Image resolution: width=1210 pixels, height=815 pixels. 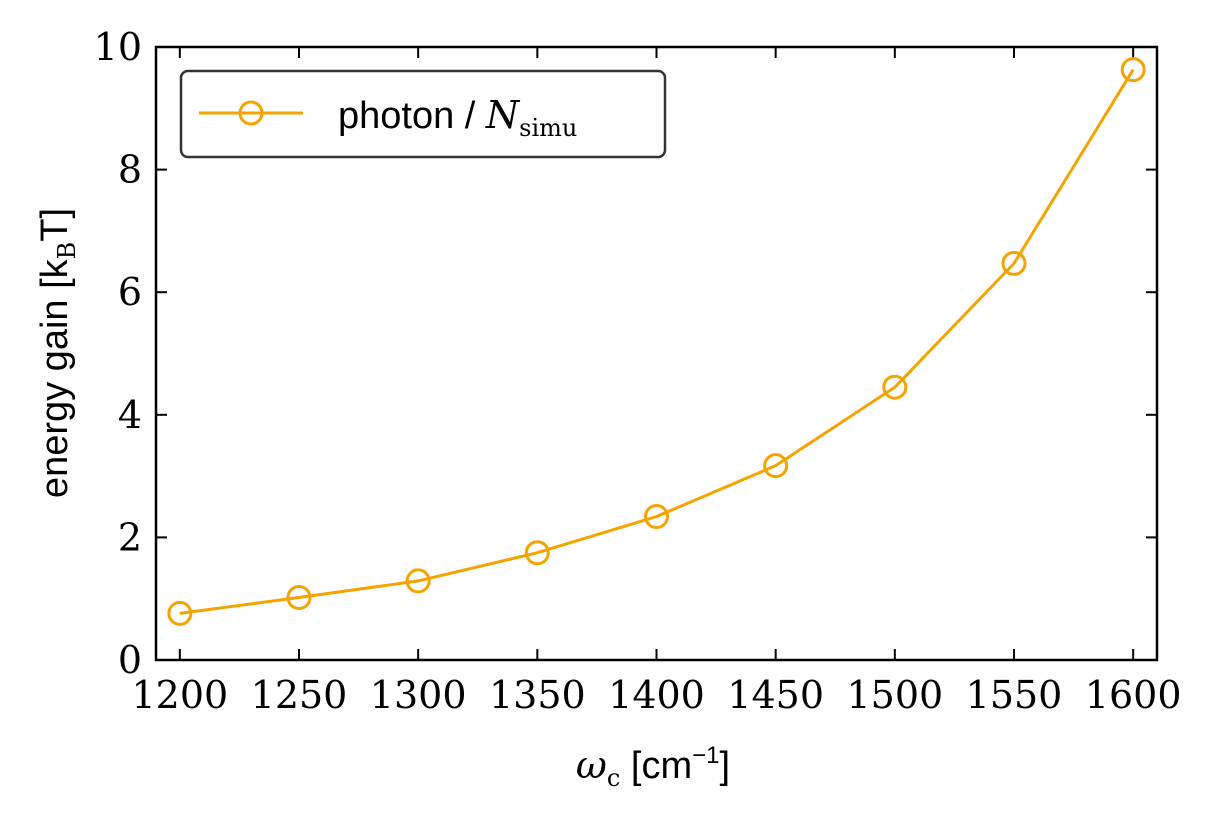 What do you see at coordinates (130, 170) in the screenshot?
I see `y-tick-label: 8` at bounding box center [130, 170].